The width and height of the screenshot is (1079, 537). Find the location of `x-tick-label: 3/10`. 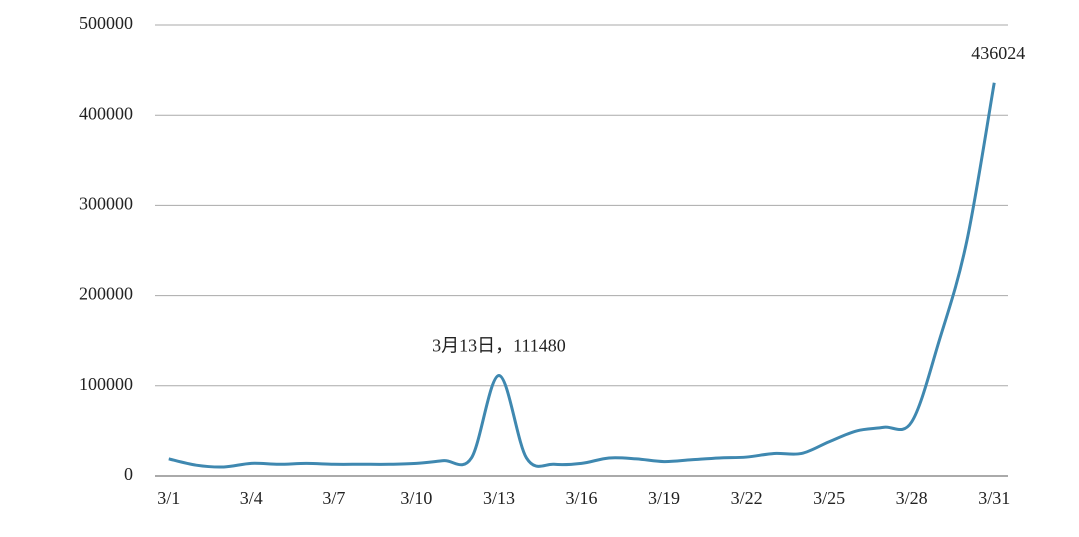

x-tick-label: 3/10 is located at coordinates (416, 498).